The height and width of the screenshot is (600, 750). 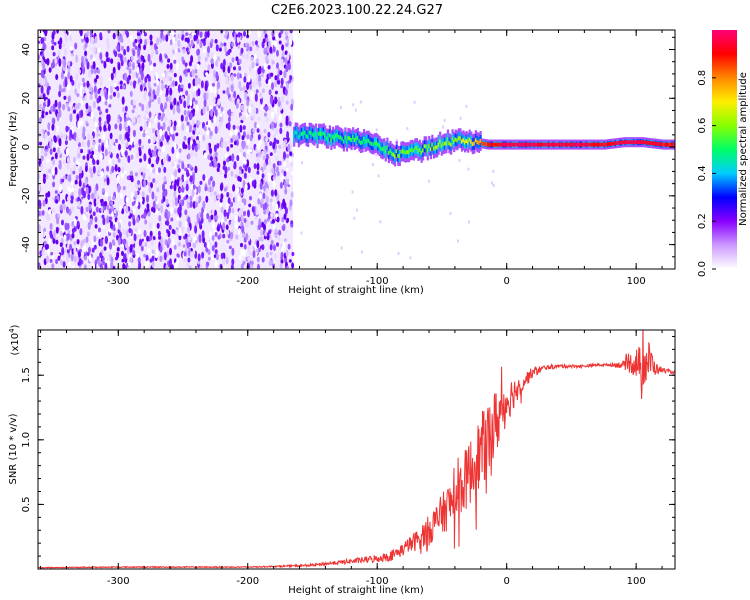 I want to click on x-tick-label: -300, so click(x=118, y=281).